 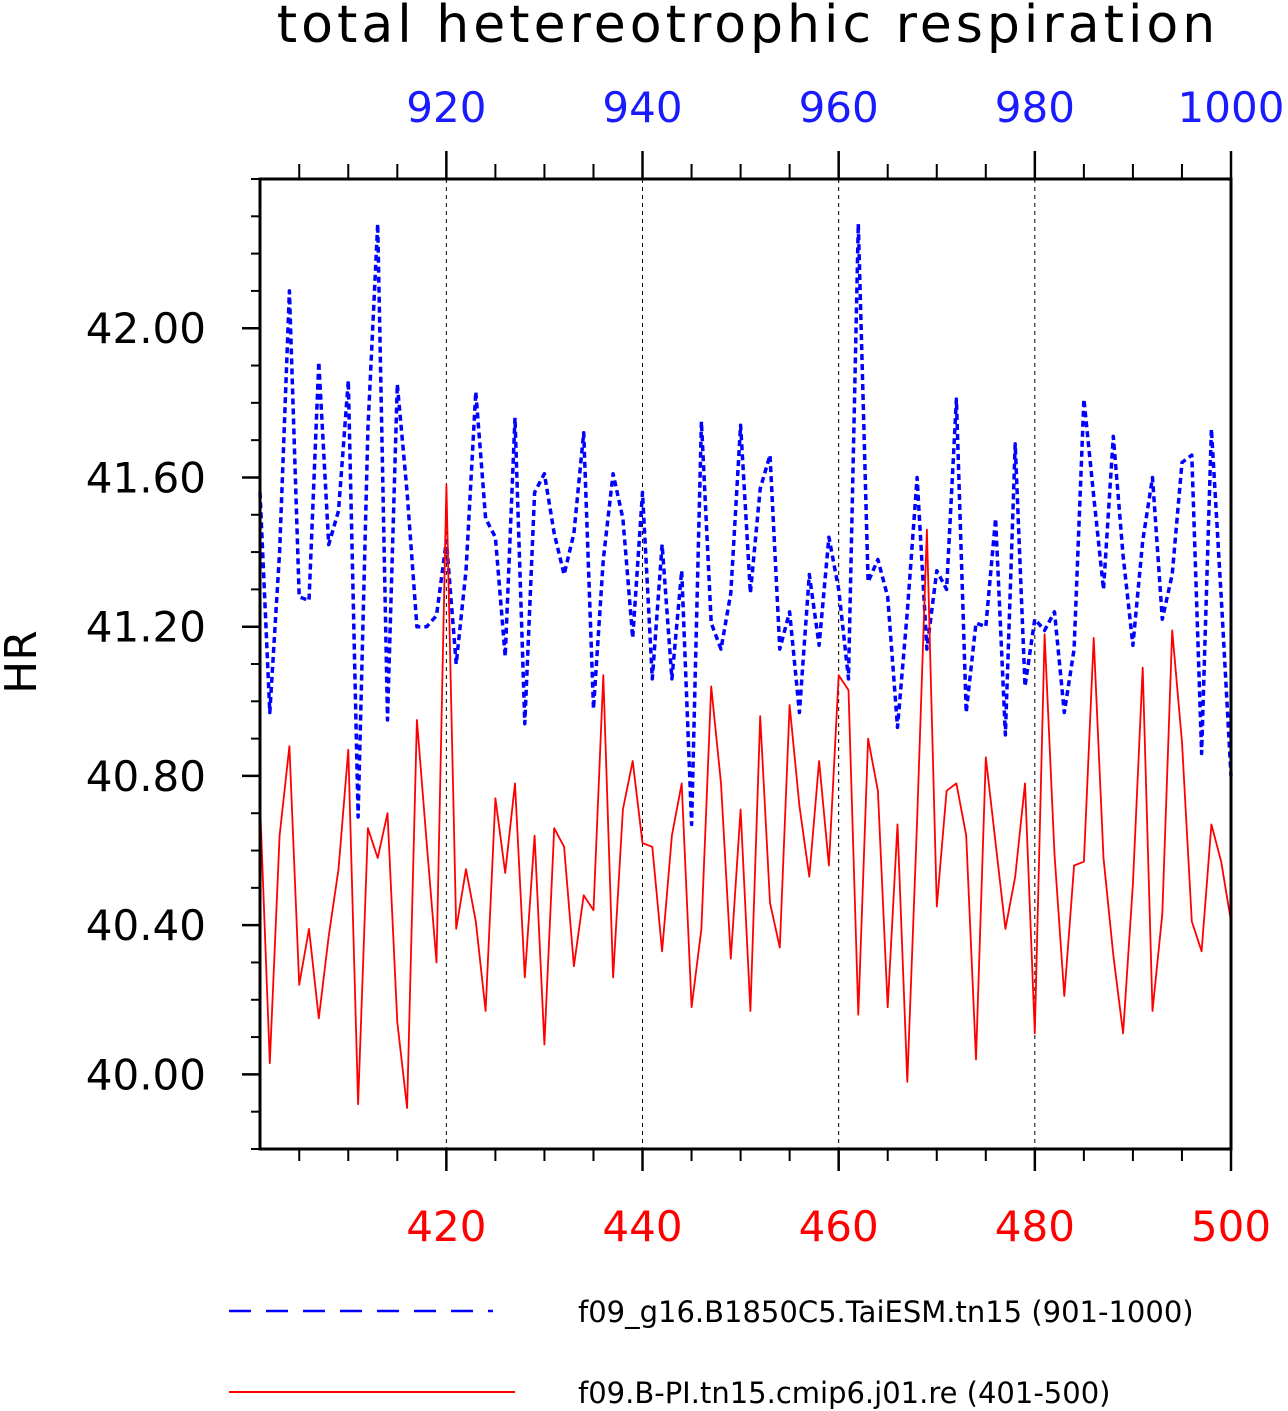 What do you see at coordinates (146, 776) in the screenshot?
I see `y-tick-label: 40.80` at bounding box center [146, 776].